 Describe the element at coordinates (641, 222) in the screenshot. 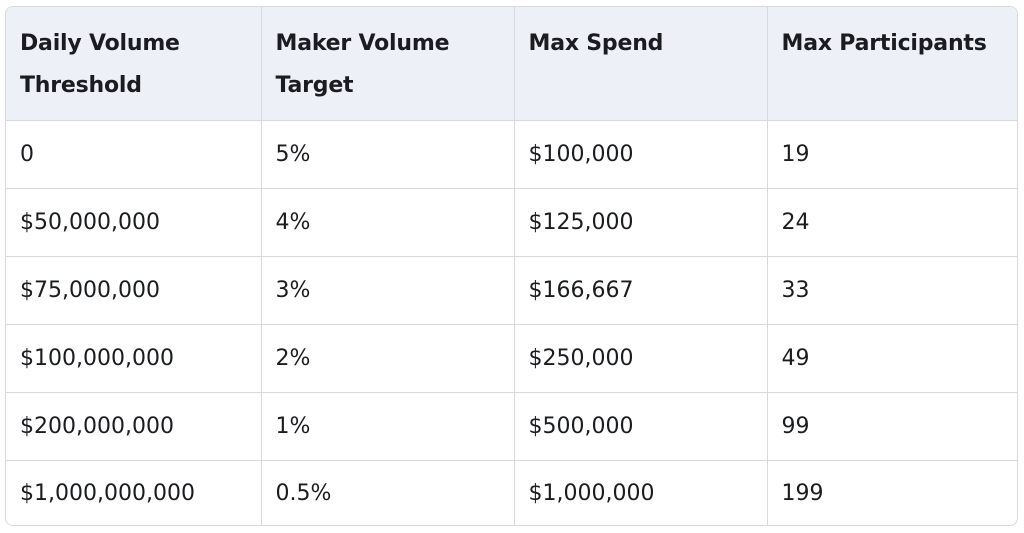

I see `cell-max-spend: $125,000` at that location.